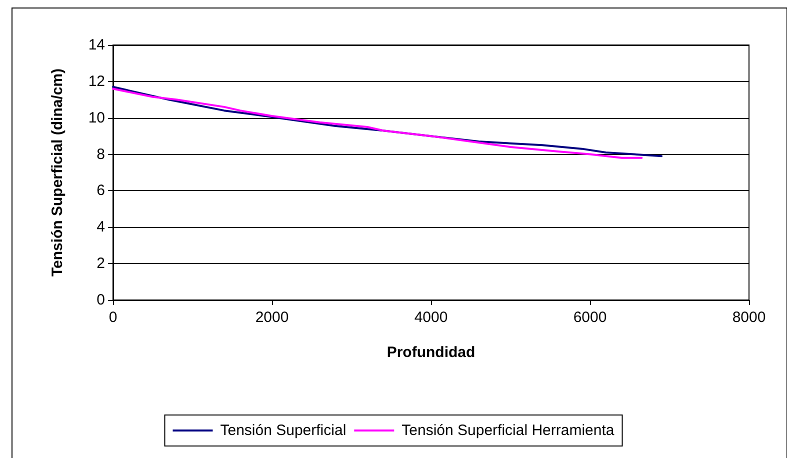 The height and width of the screenshot is (458, 787). I want to click on y-tick-label: 4, so click(100, 227).